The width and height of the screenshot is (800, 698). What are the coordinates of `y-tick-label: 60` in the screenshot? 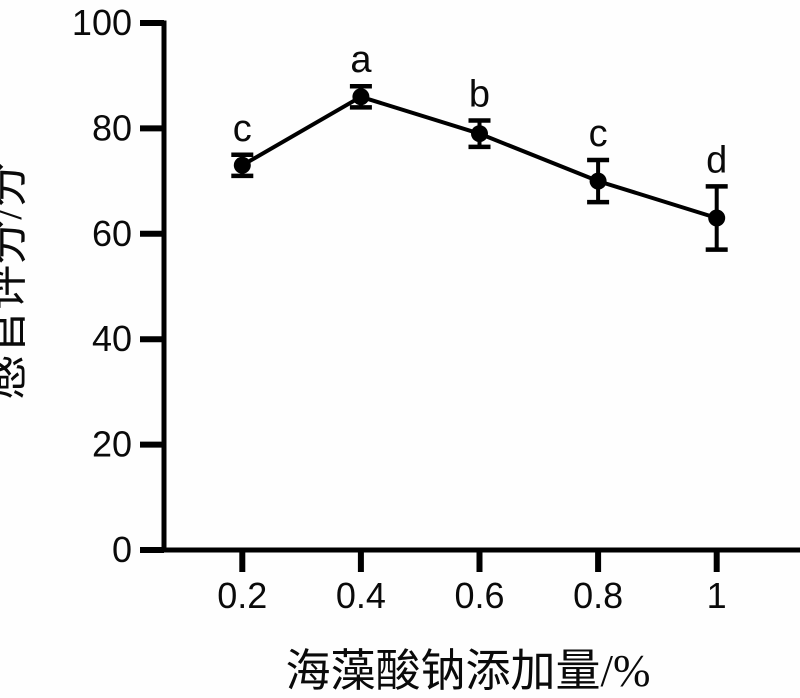 It's located at (112, 233).